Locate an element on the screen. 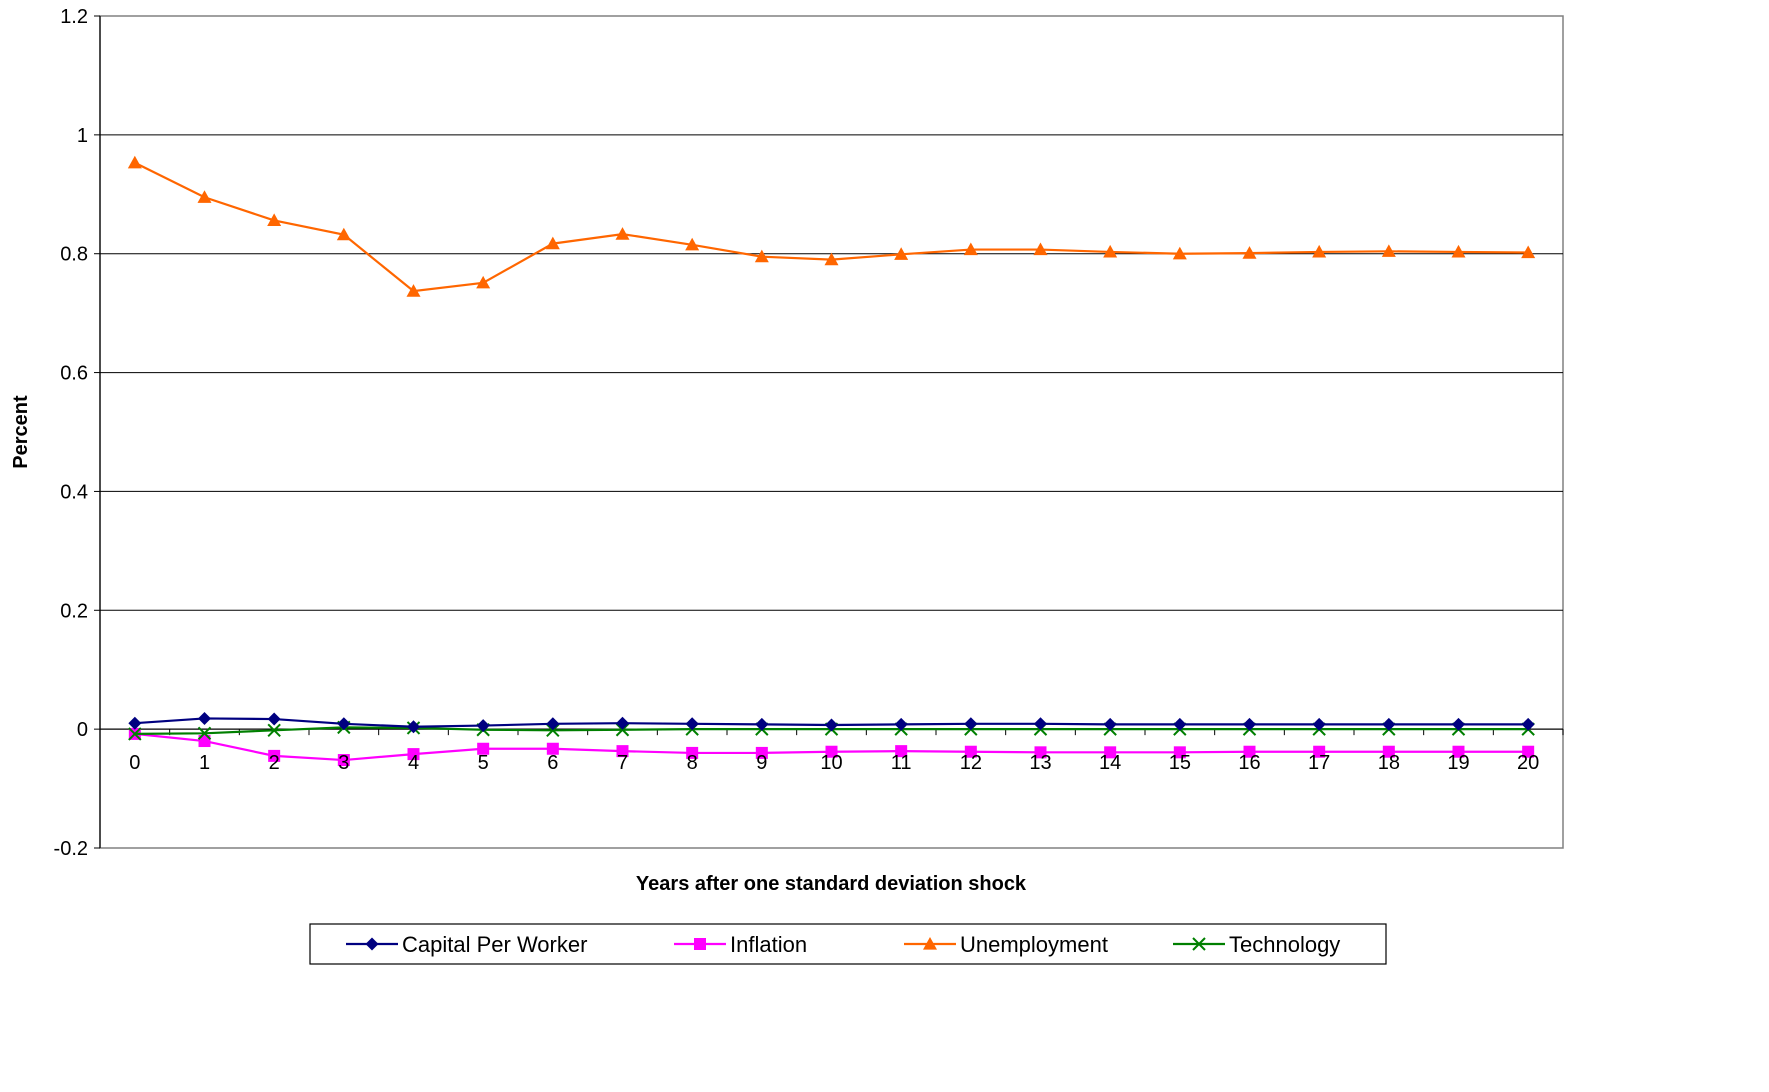  x-tick-label: 2 is located at coordinates (274, 763).